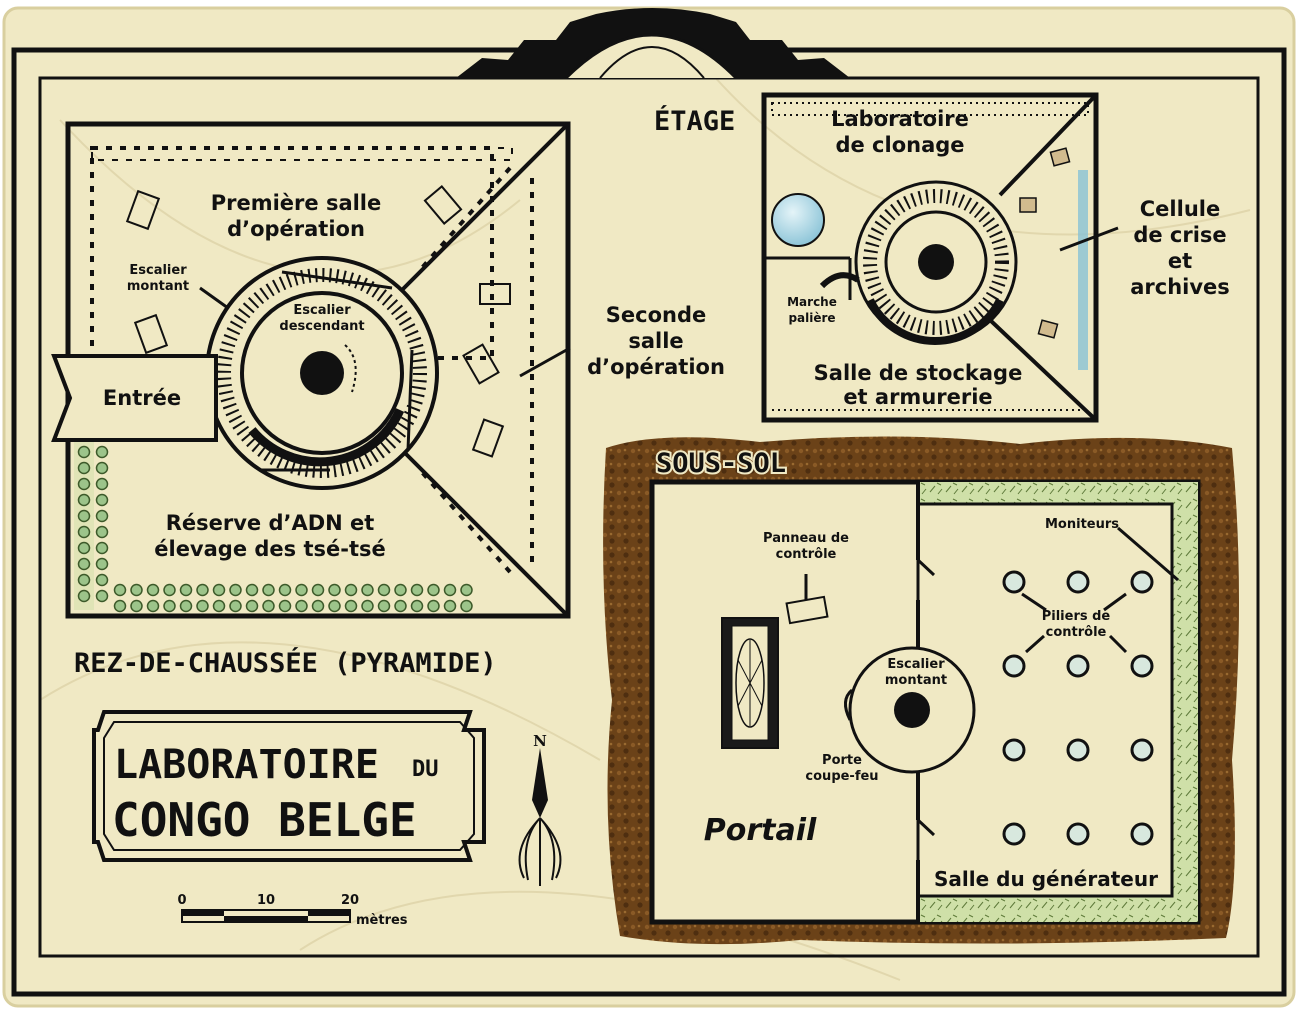  What do you see at coordinates (270, 549) in the screenshot?
I see `reserve-label-2: élevage des tsé-tsé` at bounding box center [270, 549].